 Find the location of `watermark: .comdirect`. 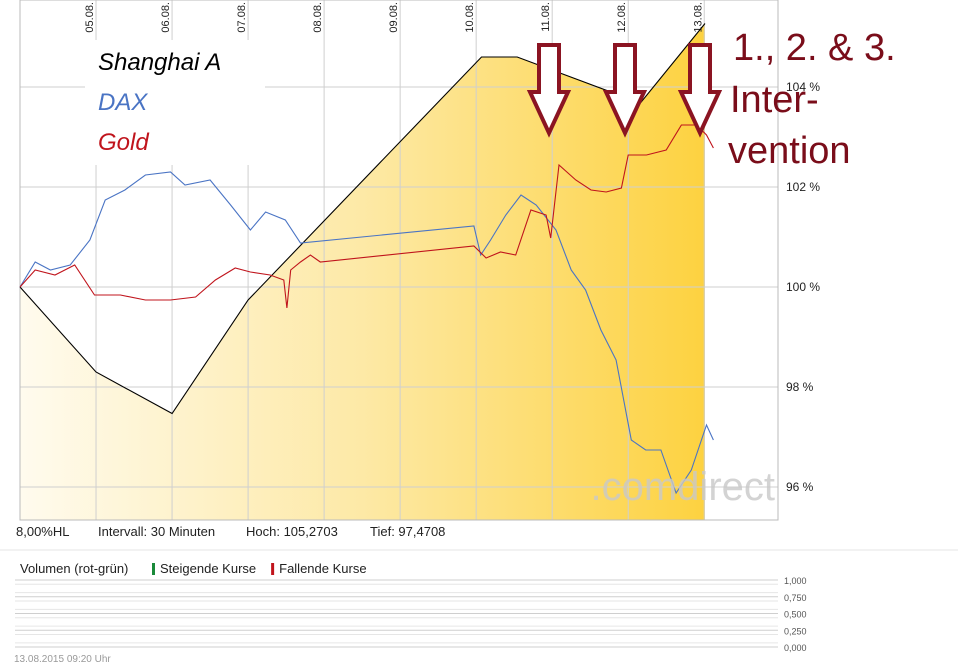

watermark: .comdirect is located at coordinates (683, 487).